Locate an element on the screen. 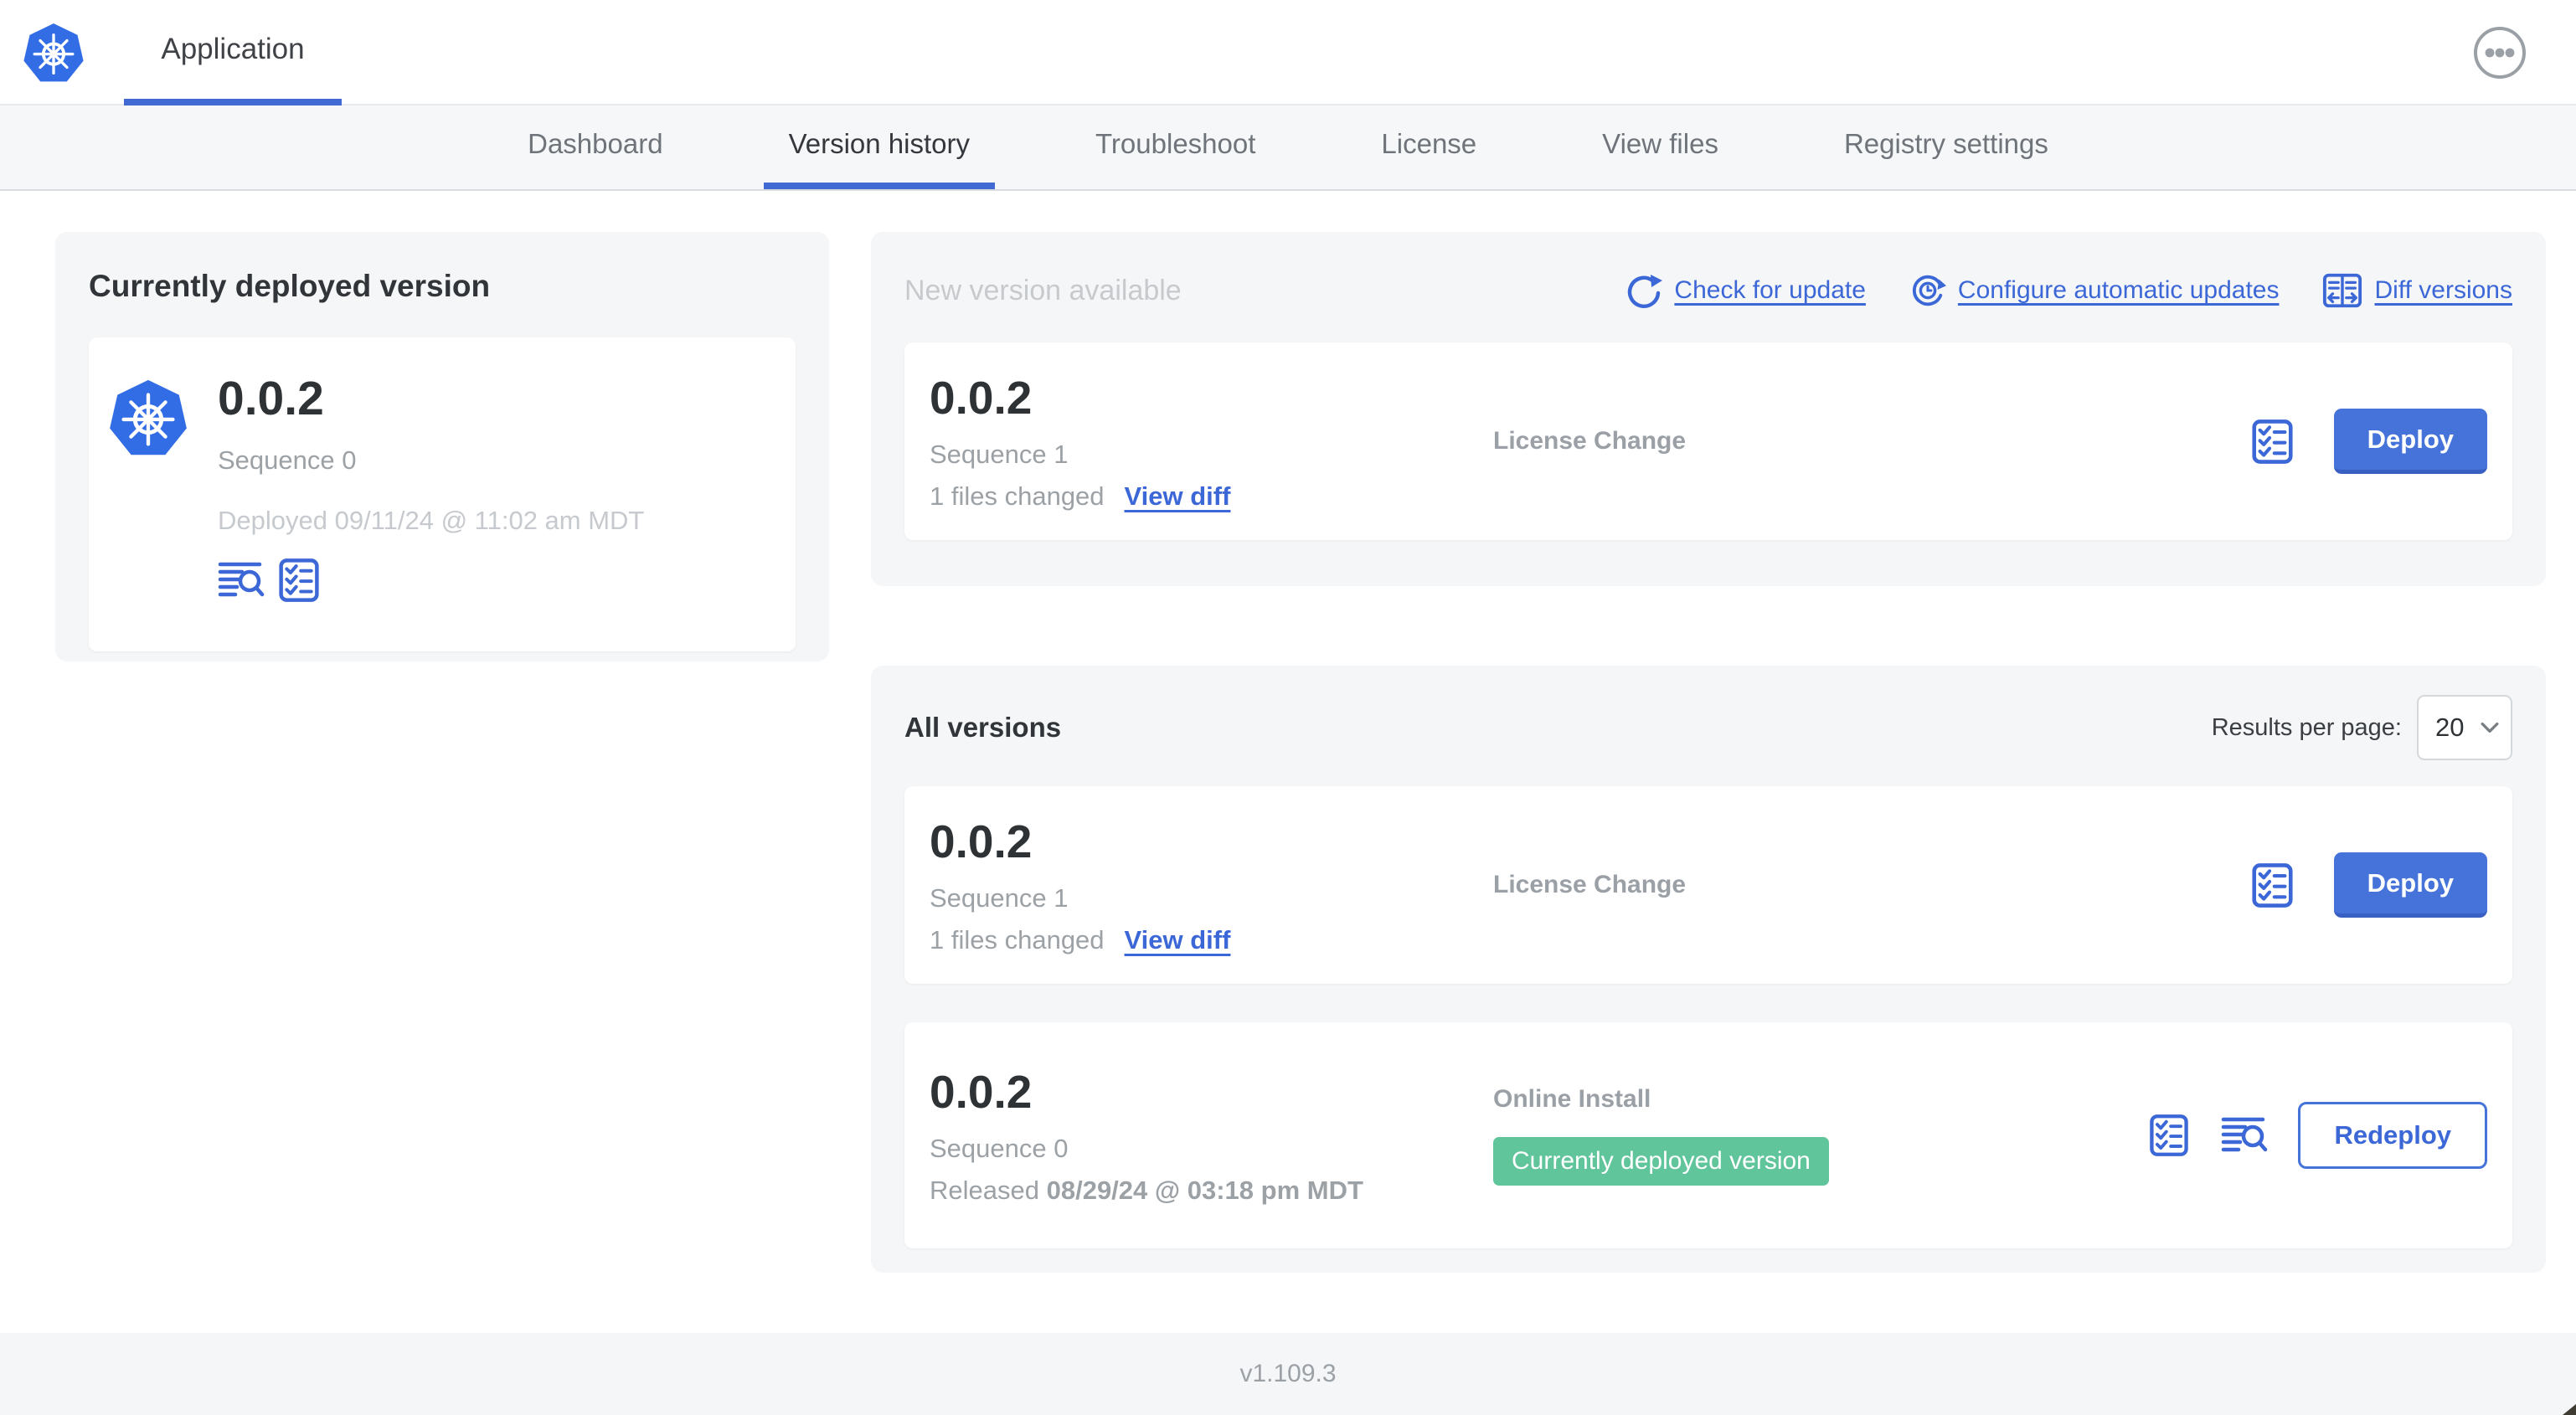 The height and width of the screenshot is (1415, 2576). diff-versions-label: Diff versions is located at coordinates (2443, 290).